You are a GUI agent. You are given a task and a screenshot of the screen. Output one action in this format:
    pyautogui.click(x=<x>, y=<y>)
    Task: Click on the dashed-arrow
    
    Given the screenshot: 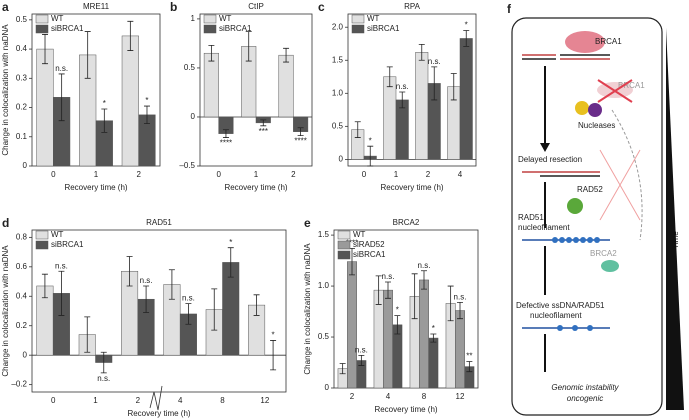 What is the action you would take?
    pyautogui.click(x=627, y=175)
    